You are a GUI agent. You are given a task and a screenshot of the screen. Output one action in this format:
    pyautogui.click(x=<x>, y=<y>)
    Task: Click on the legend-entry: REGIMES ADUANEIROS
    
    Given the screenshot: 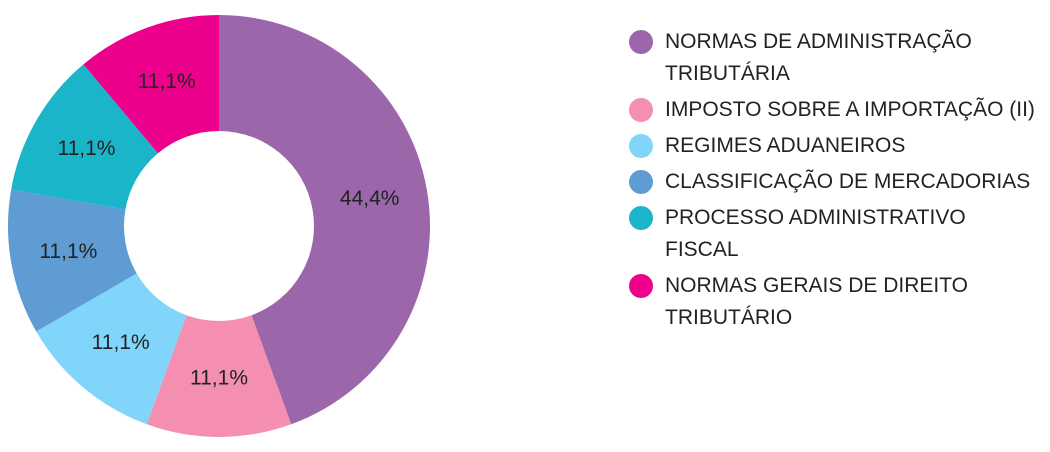 What is the action you would take?
    pyautogui.click(x=833, y=146)
    